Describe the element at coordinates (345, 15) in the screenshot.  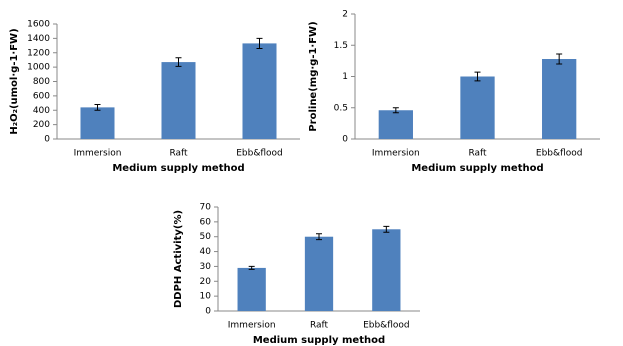
I see `y-tick-label: 2` at that location.